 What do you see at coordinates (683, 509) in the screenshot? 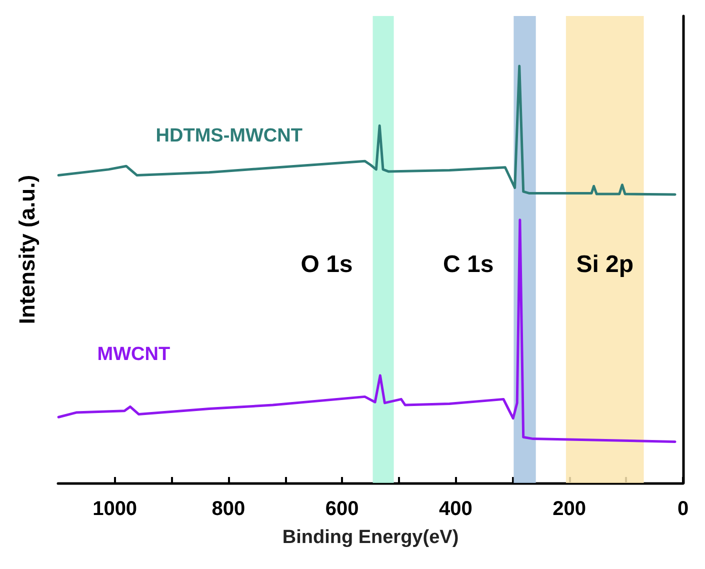
I see `x-tick-label: 0` at bounding box center [683, 509].